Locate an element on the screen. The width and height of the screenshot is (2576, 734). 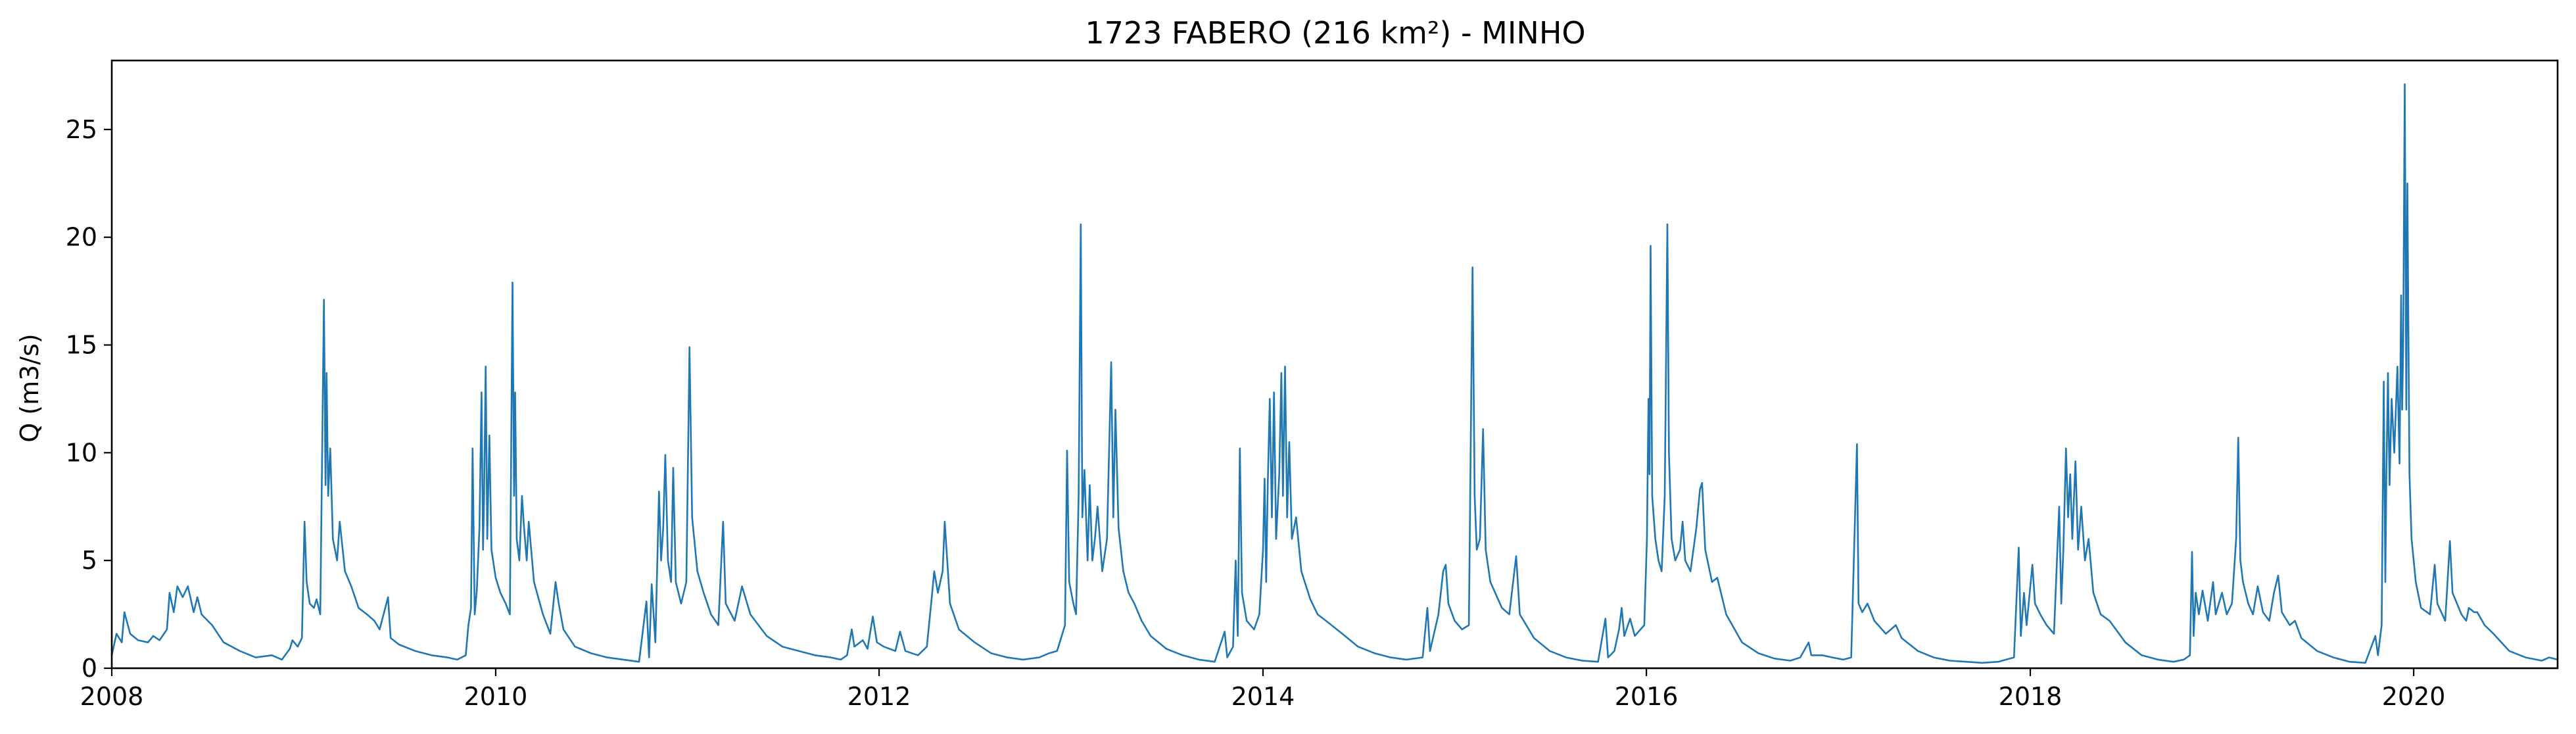
x-tick-label: 2016 is located at coordinates (1647, 697).